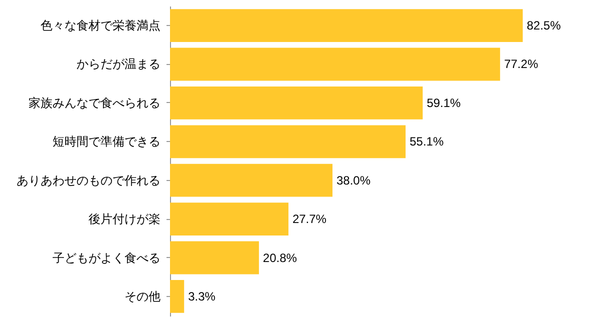  I want to click on y-tick-label: からだが温まる, so click(118, 64).